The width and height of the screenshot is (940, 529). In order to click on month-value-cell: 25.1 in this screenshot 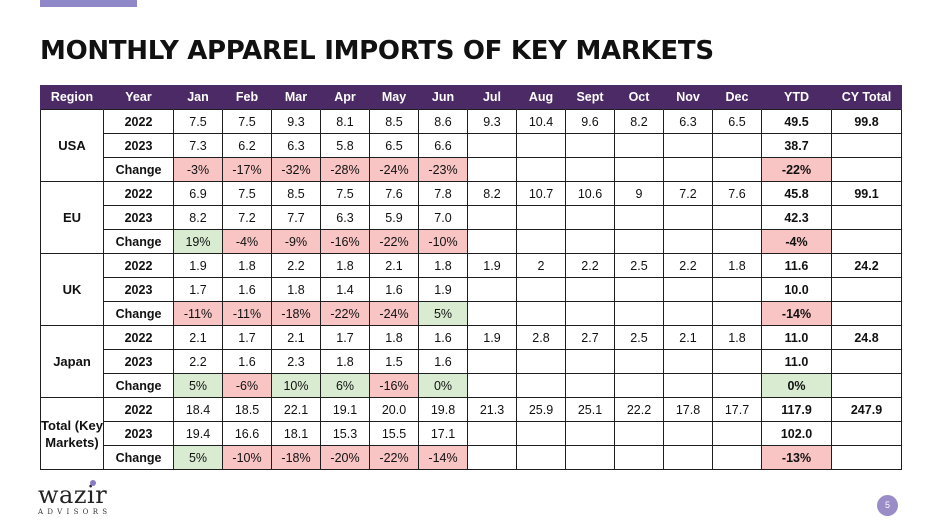, I will do `click(590, 409)`.